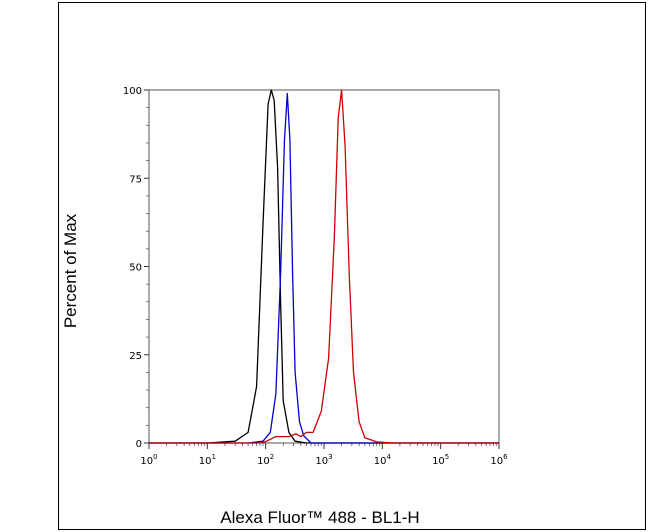 The height and width of the screenshot is (532, 650). I want to click on x-tick-label: 10⁰, so click(148, 460).